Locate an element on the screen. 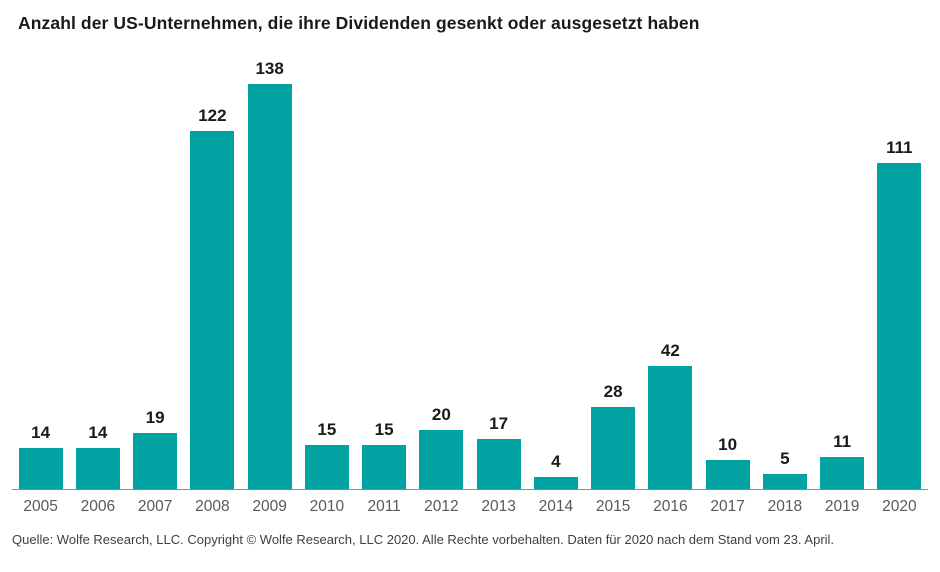  x-axis-tick-label: 2009 is located at coordinates (269, 506).